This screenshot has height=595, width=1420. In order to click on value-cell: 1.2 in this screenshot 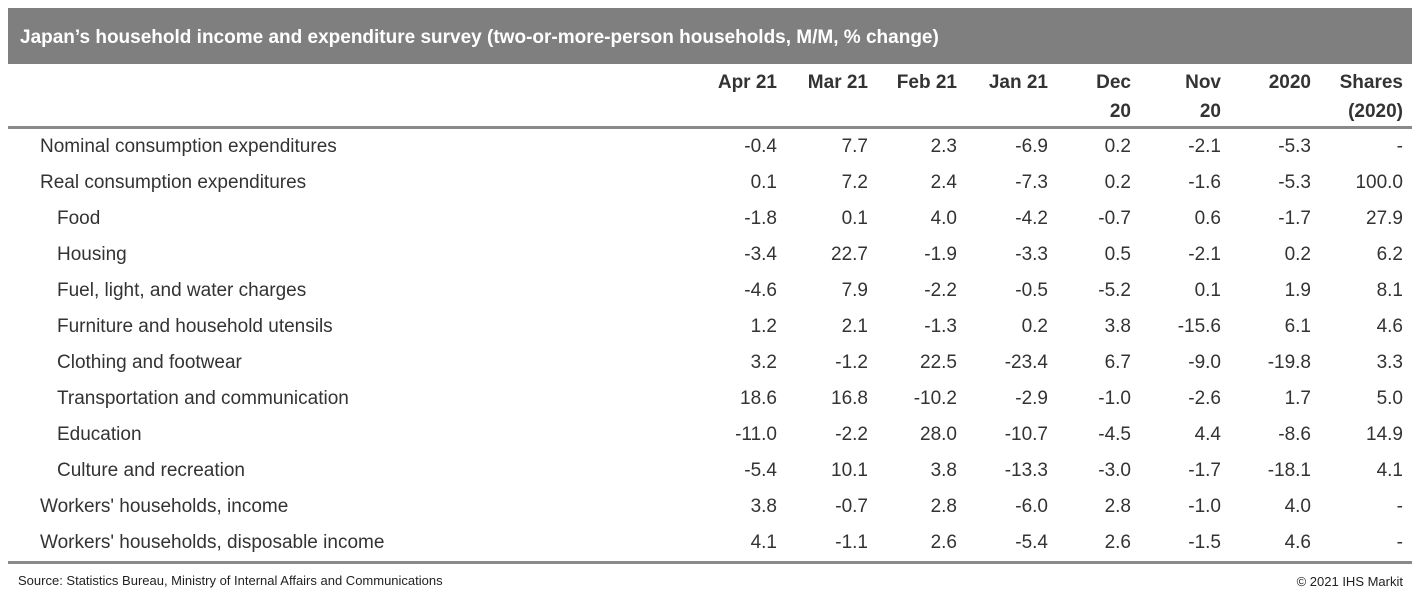, I will do `click(763, 326)`.